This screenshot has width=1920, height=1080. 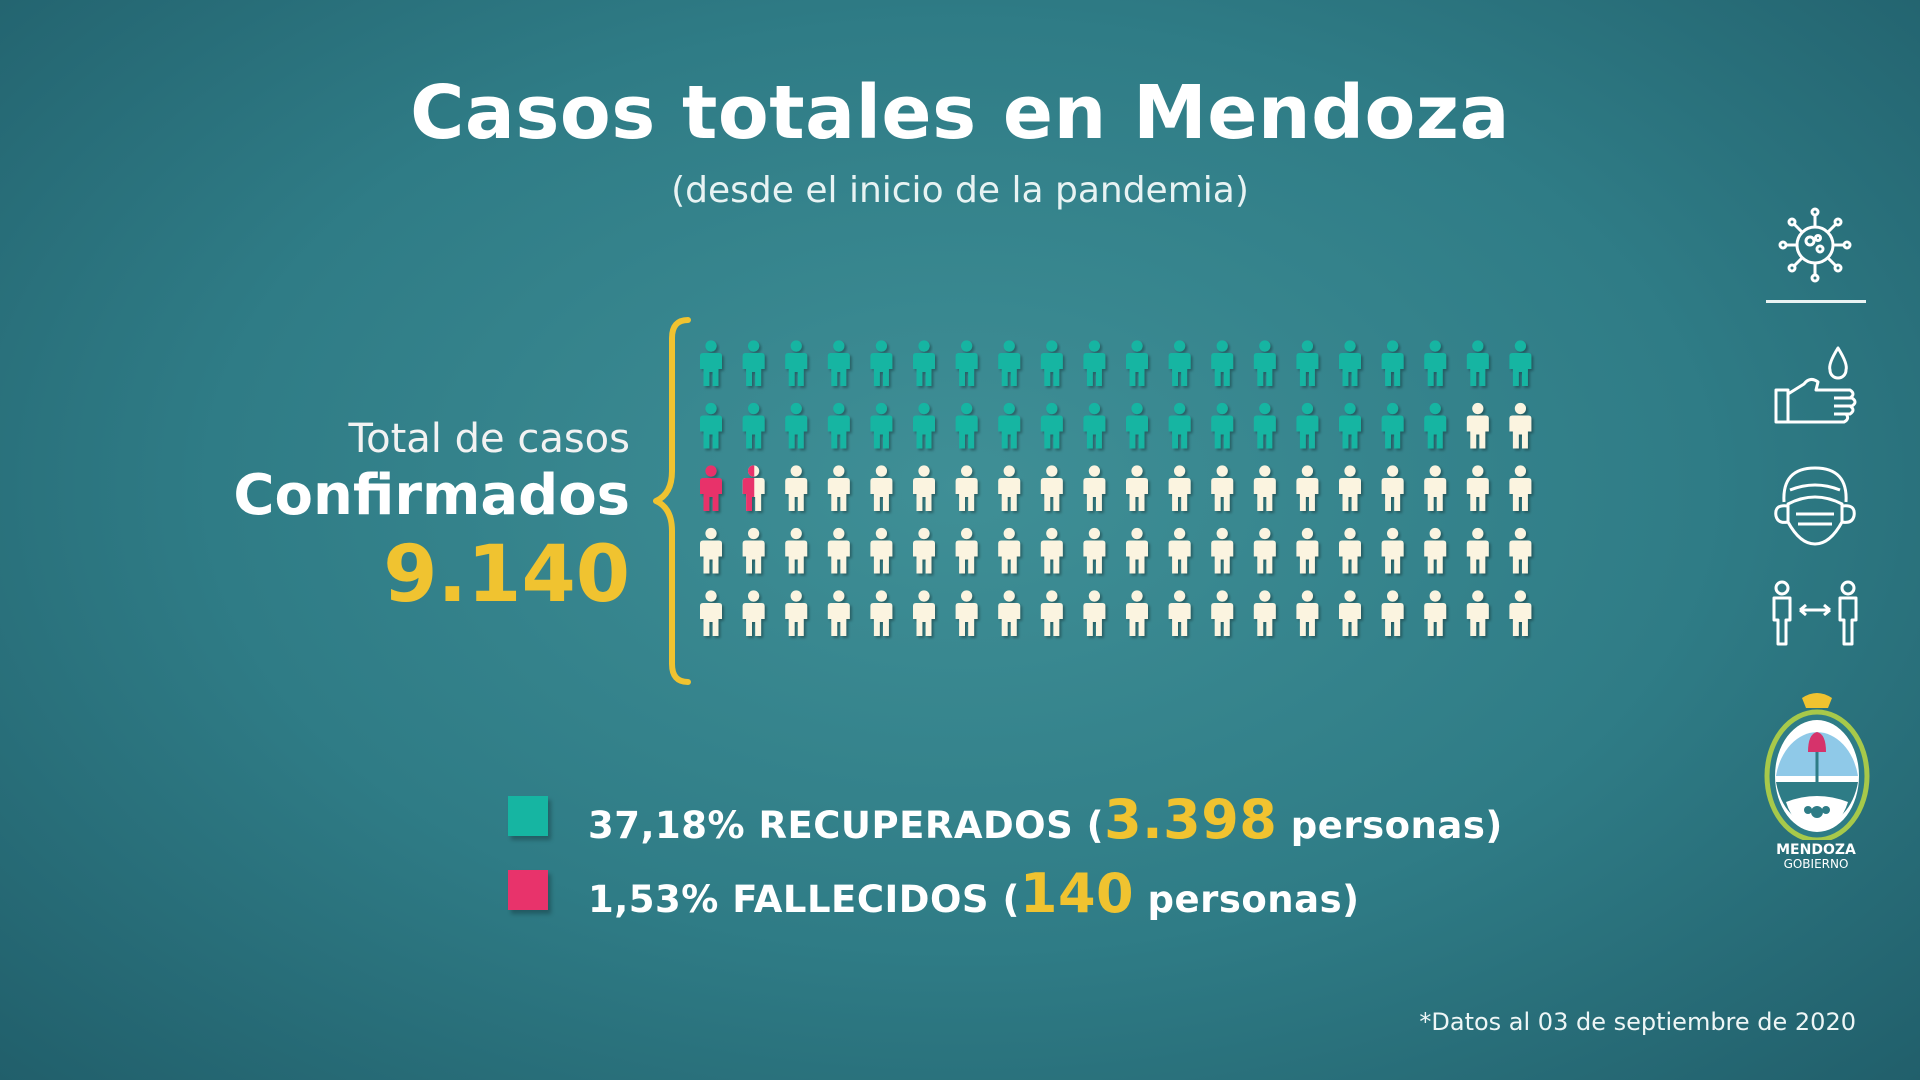 I want to click on face-mask-icon, so click(x=1815, y=506).